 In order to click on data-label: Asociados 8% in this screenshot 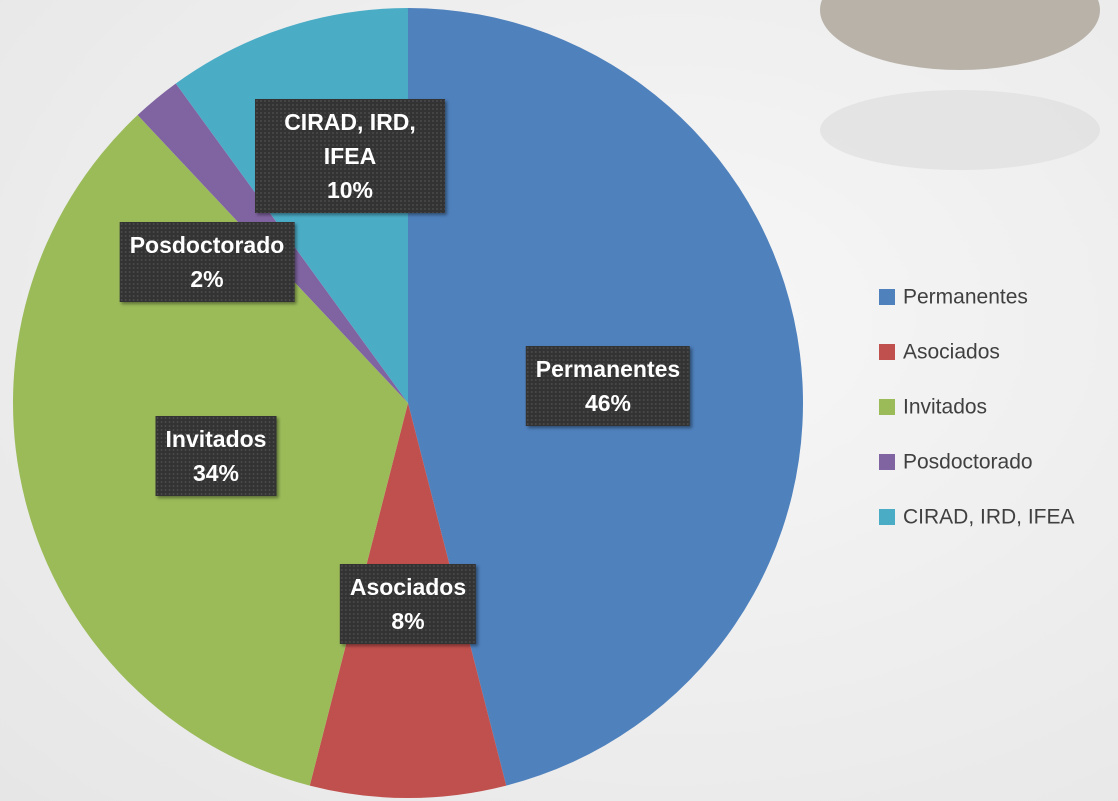, I will do `click(408, 604)`.